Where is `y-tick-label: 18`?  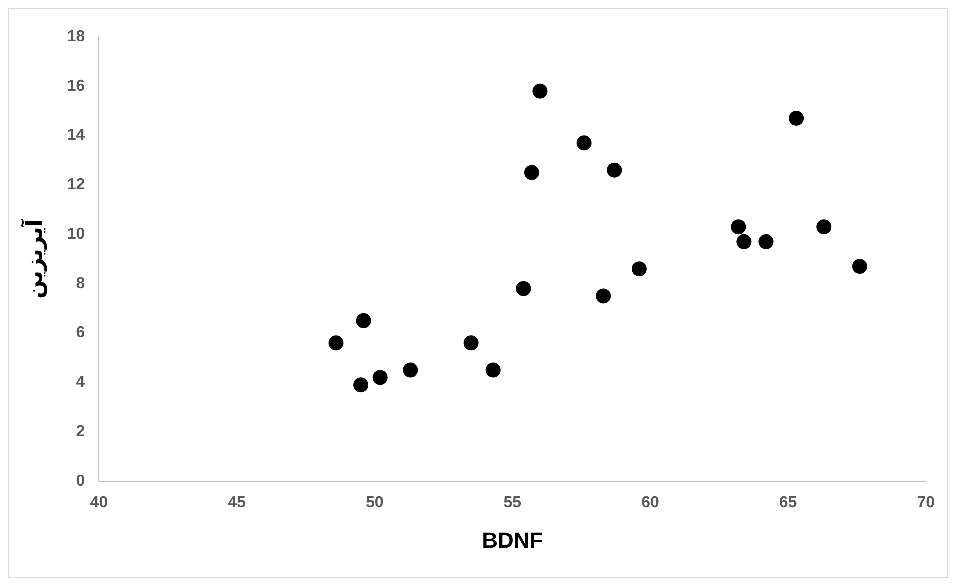
y-tick-label: 18 is located at coordinates (76, 37).